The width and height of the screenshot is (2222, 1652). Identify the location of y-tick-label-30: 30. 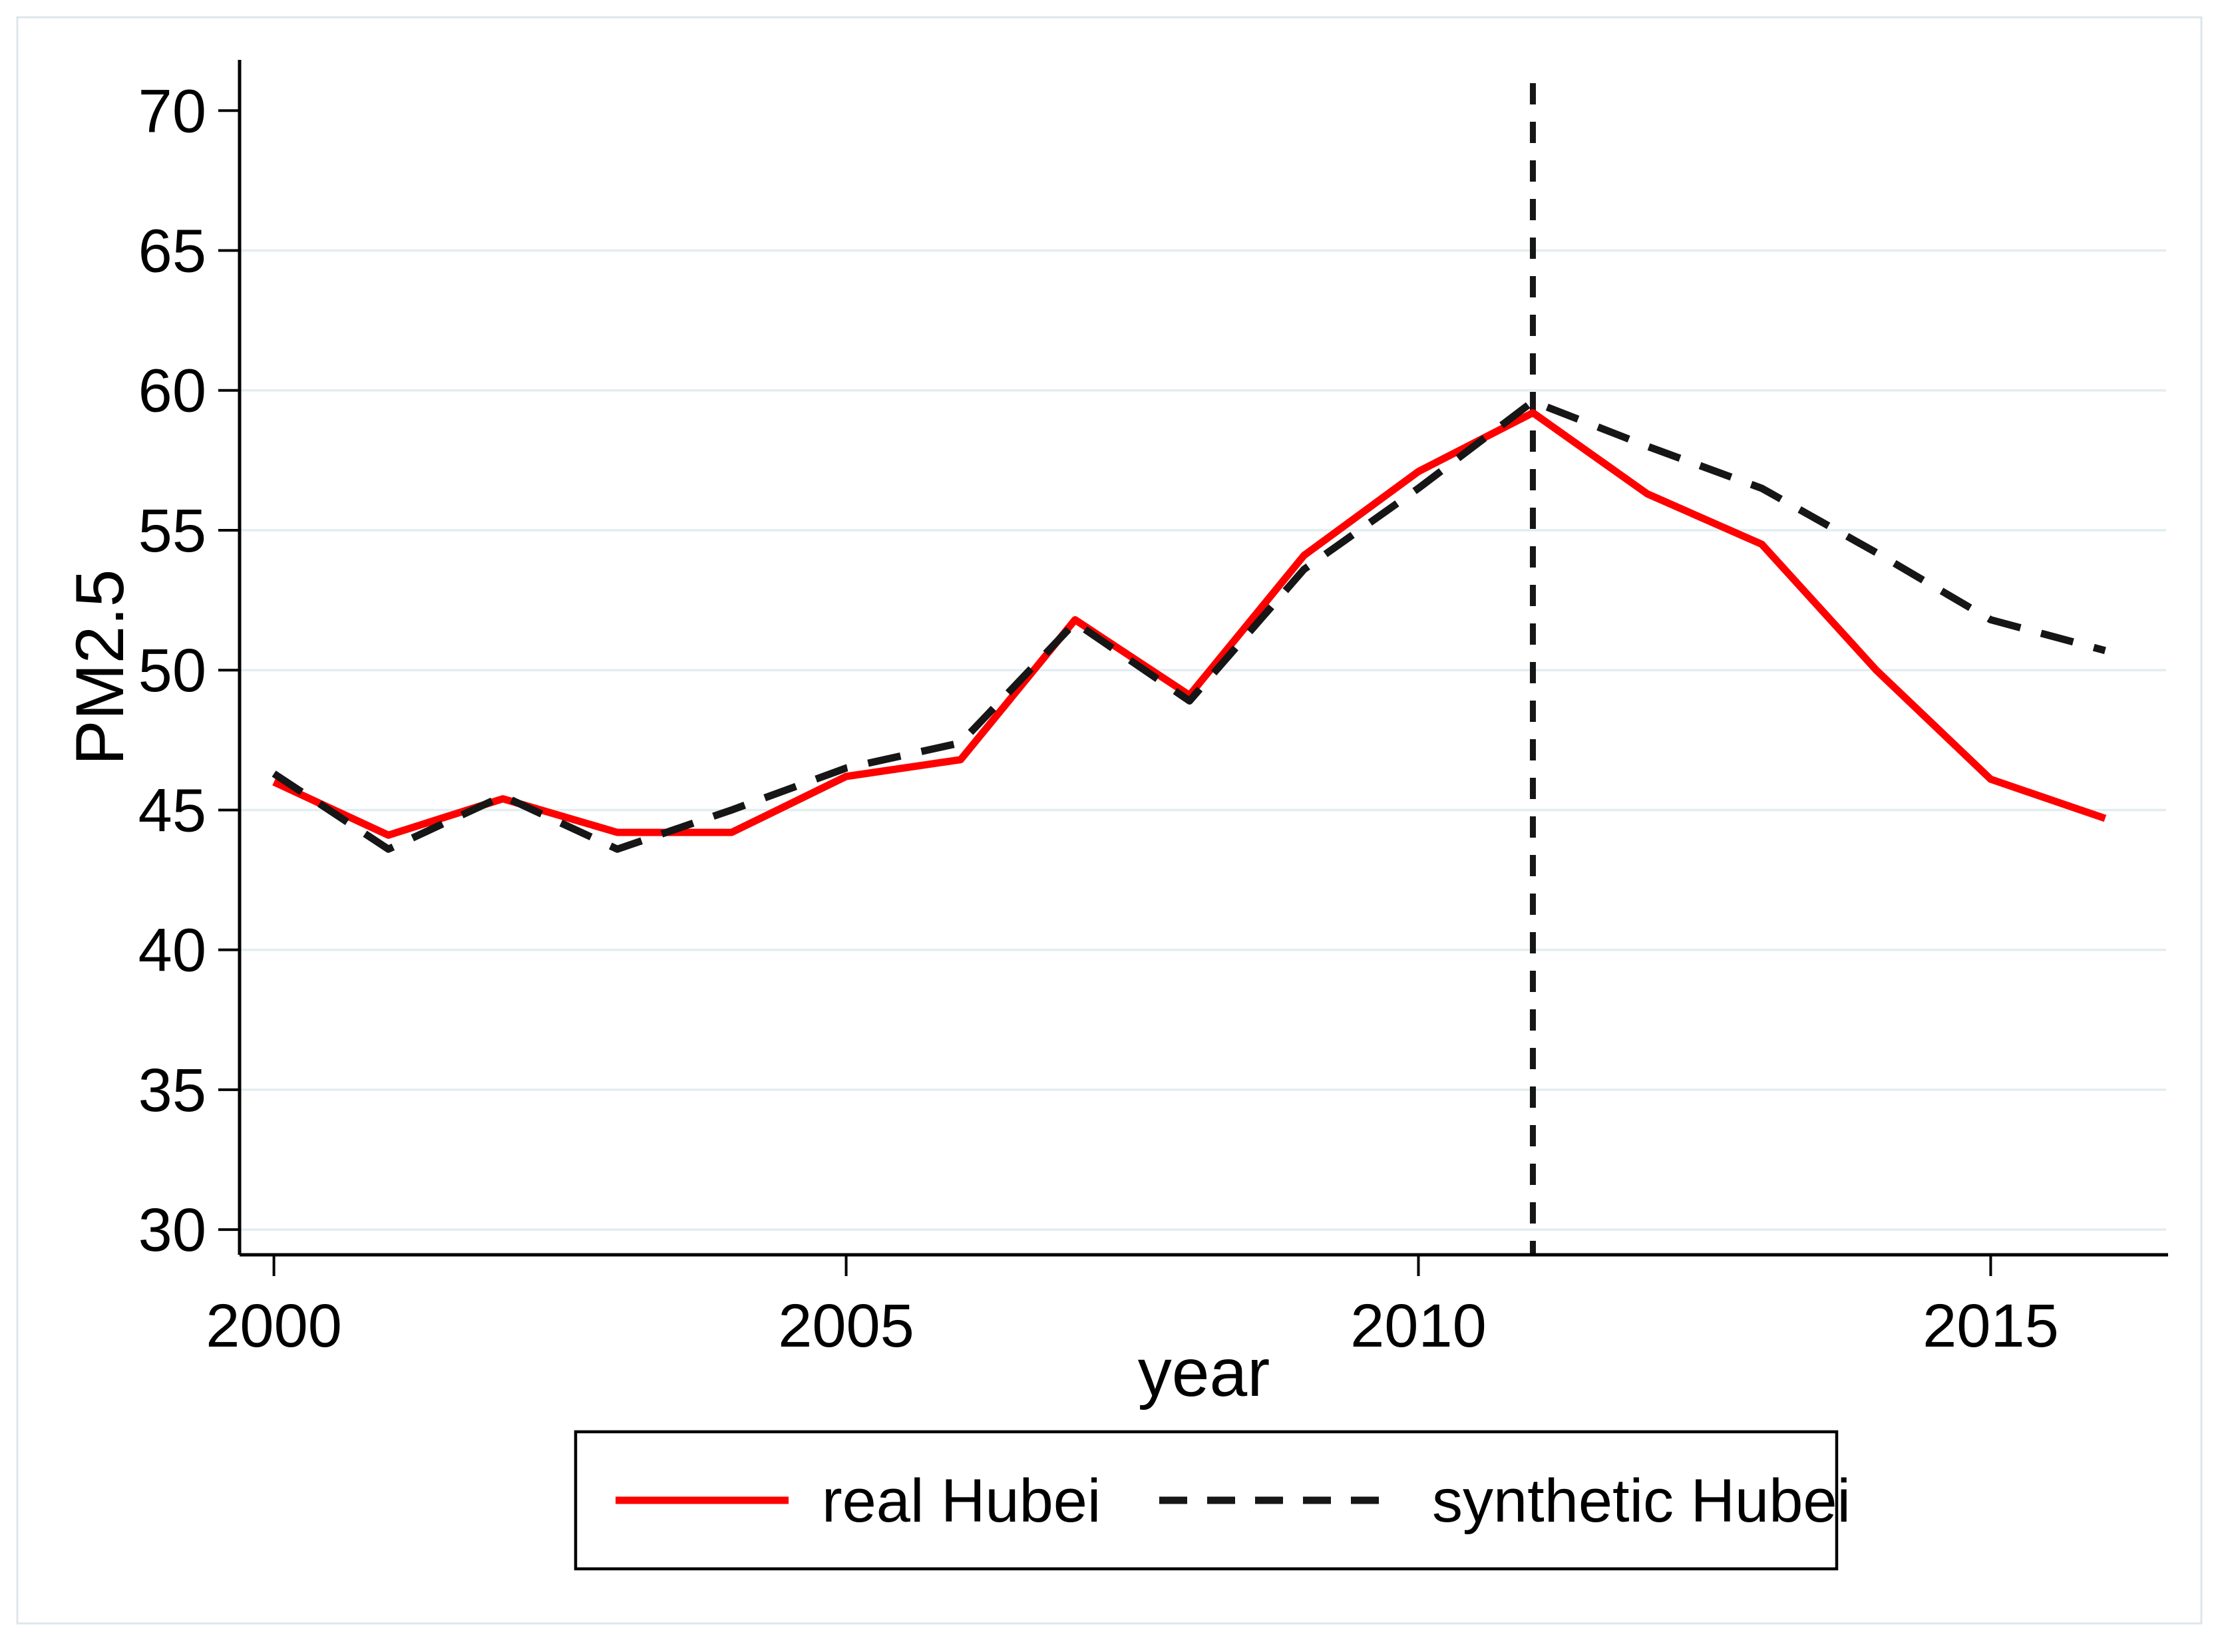
(172, 1230).